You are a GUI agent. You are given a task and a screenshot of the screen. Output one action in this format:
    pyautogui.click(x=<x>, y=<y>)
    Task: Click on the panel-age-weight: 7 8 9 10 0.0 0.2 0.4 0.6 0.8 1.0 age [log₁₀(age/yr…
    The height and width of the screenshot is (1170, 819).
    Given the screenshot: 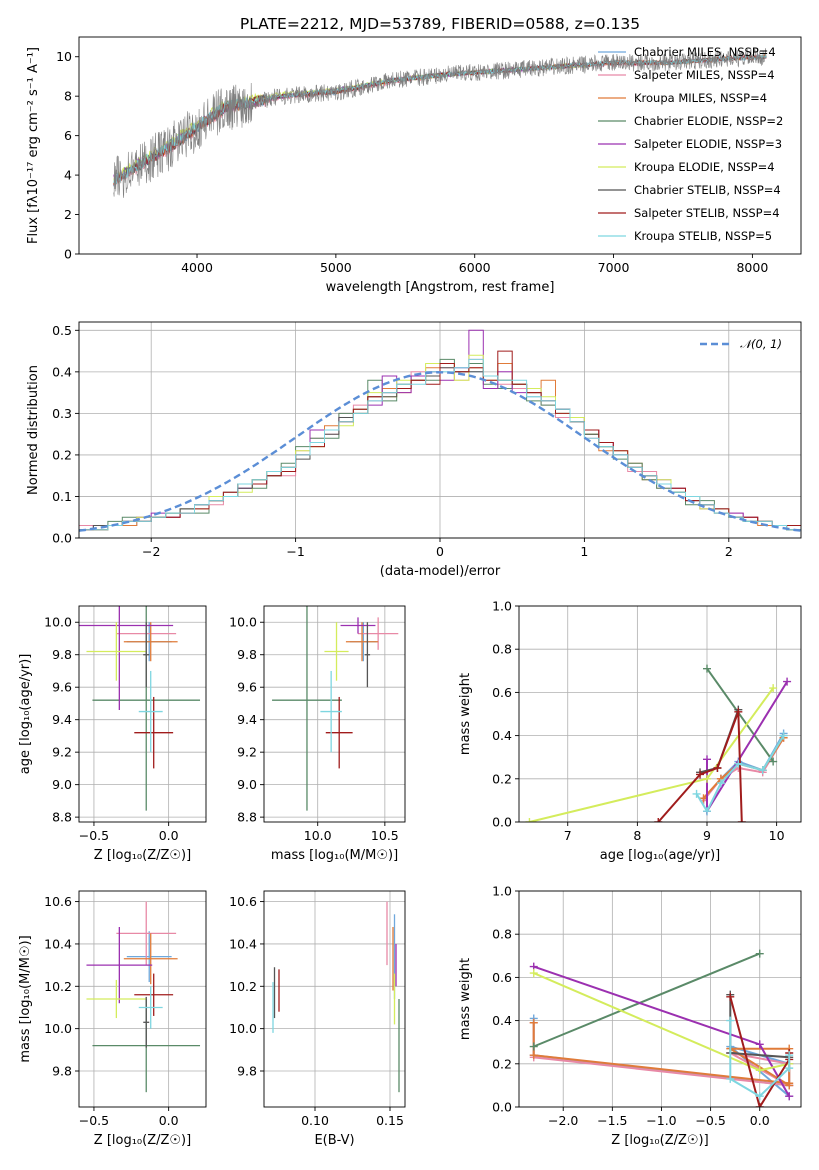 What is the action you would take?
    pyautogui.click(x=630, y=731)
    